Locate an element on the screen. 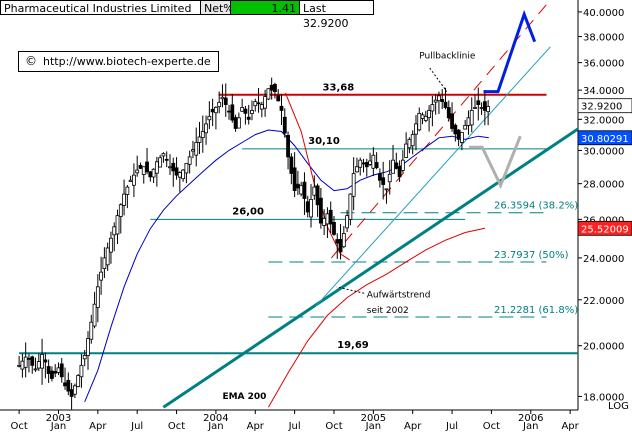 The image size is (632, 433). forecast-v-line is located at coordinates (495, 162).